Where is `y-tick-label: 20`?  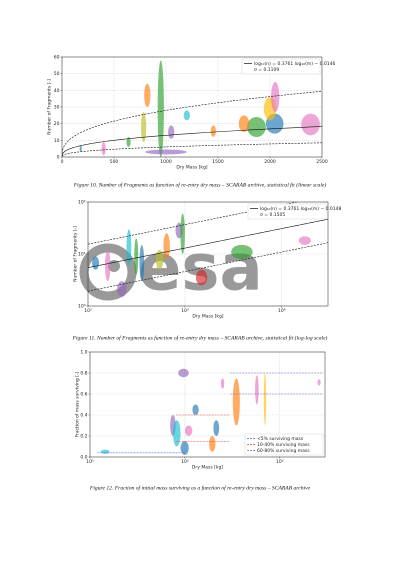
y-tick-label: 20 is located at coordinates (57, 124).